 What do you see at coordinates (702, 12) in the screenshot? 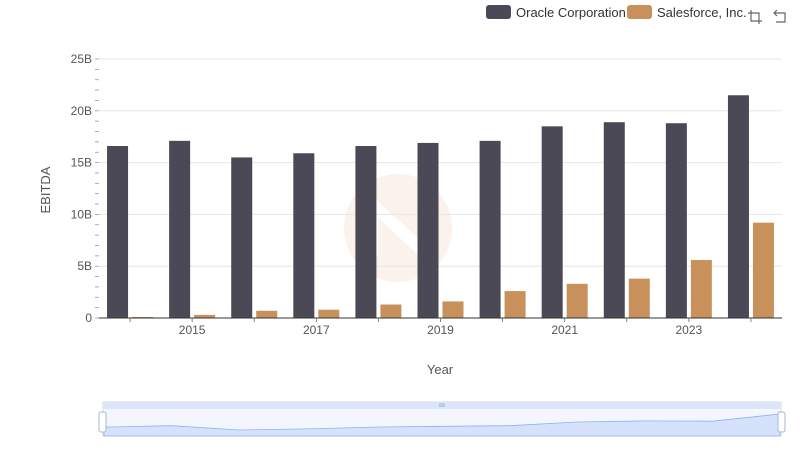
I see `legend-label: Salesforce, Inc.` at bounding box center [702, 12].